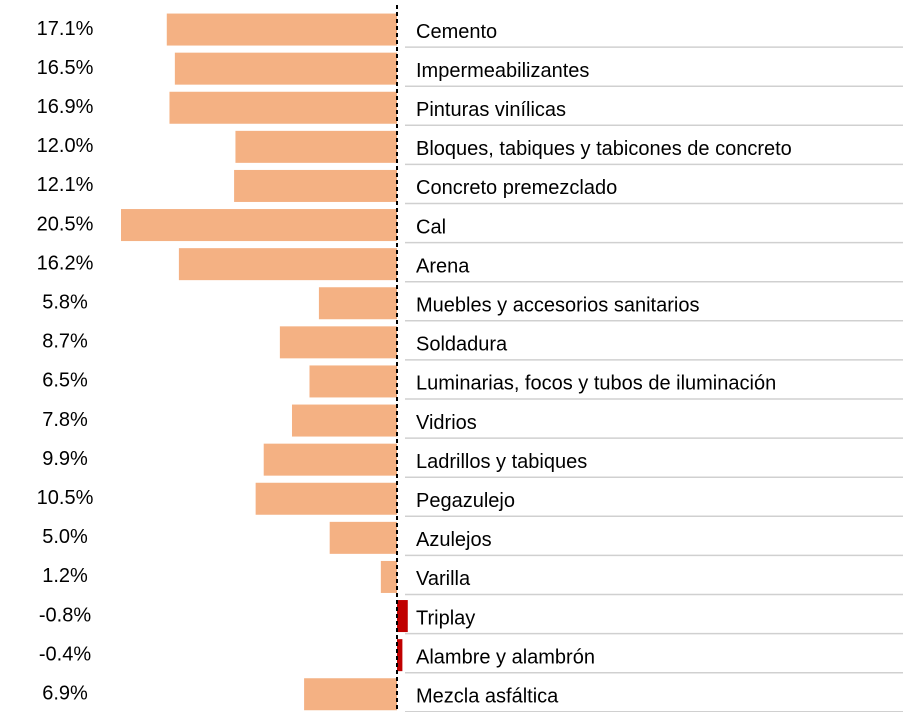 The image size is (903, 712). What do you see at coordinates (65, 303) in the screenshot?
I see `value-label: 5.8%` at bounding box center [65, 303].